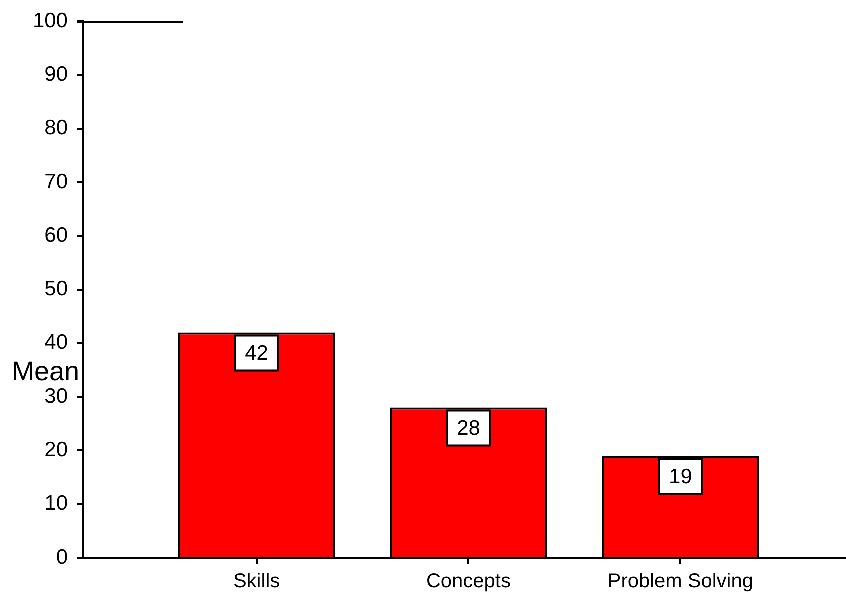 This screenshot has height=596, width=846. I want to click on x-tick-label: Concepts, so click(468, 581).